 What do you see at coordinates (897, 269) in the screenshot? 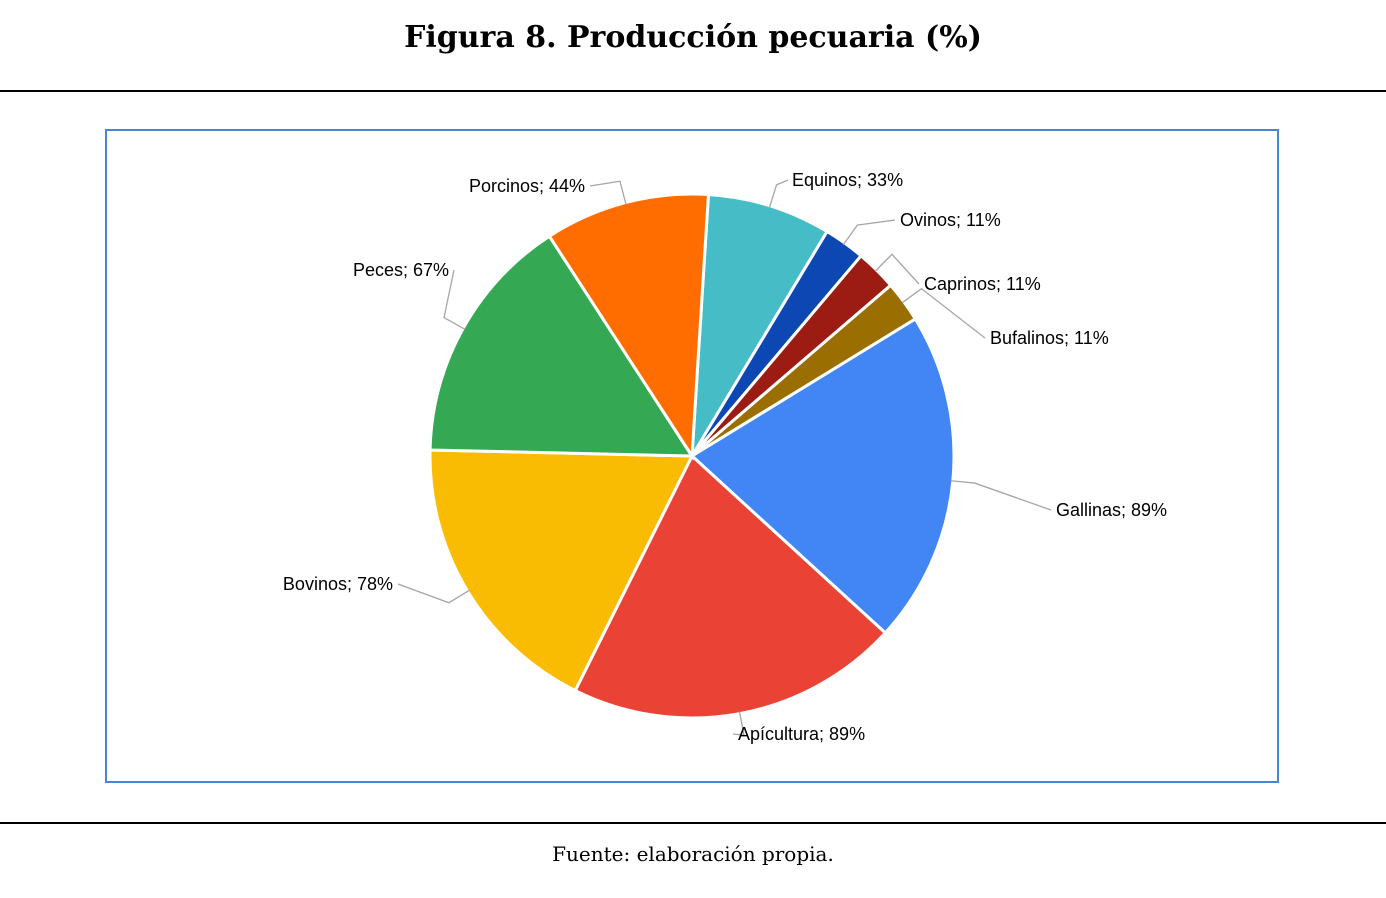
I see `leader-line-caprinos` at bounding box center [897, 269].